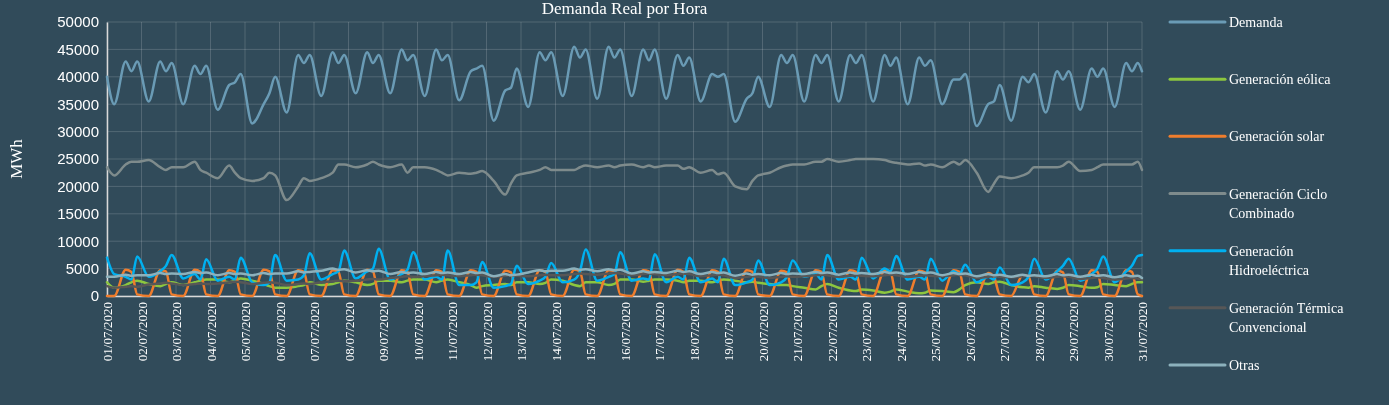 This screenshot has width=1389, height=405. What do you see at coordinates (487, 332) in the screenshot?
I see `x-tick-label: 12/07/2020` at bounding box center [487, 332].